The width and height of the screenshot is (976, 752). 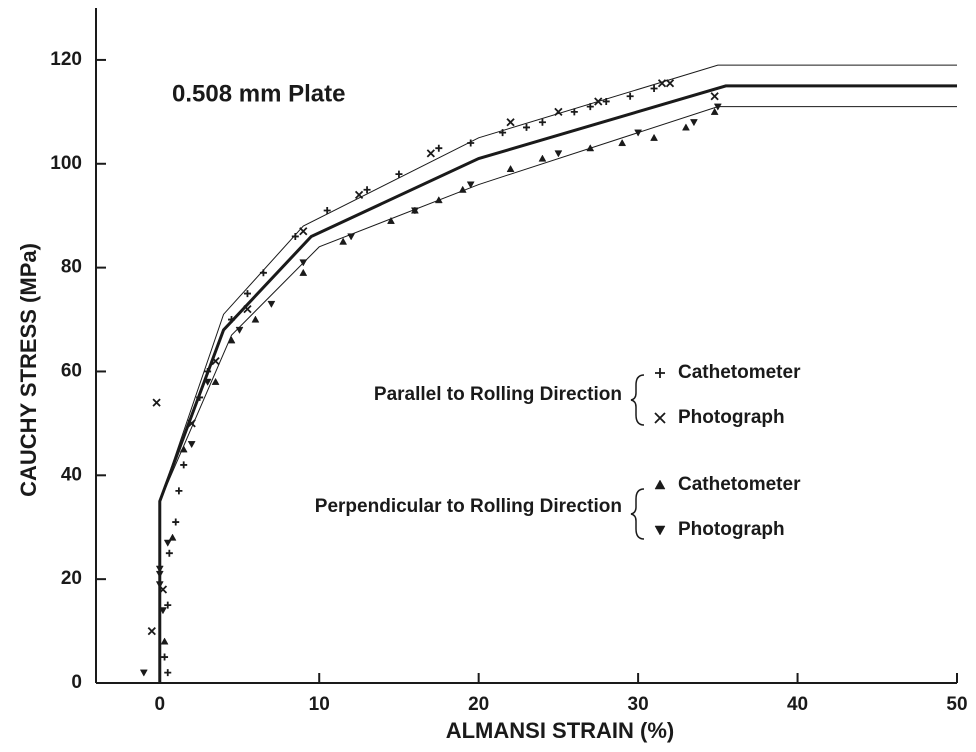 I want to click on y-tick-label: 100, so click(x=66, y=163).